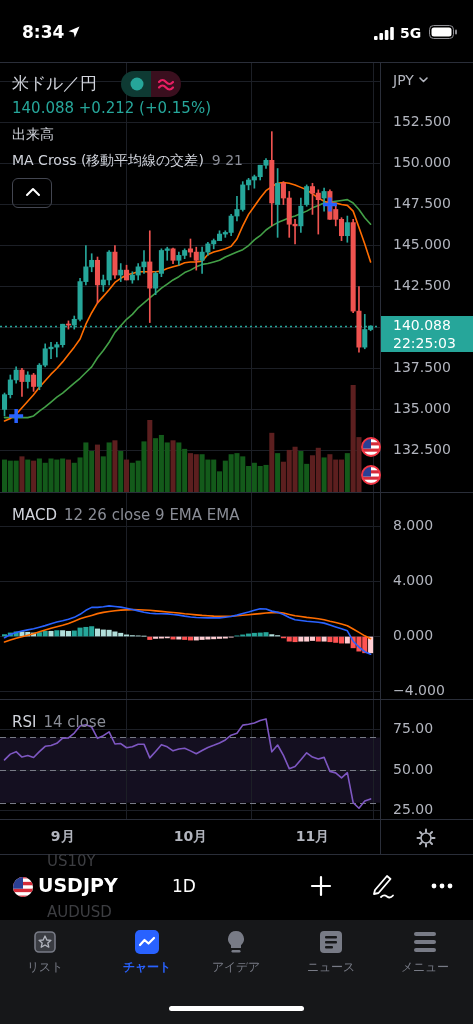 The width and height of the screenshot is (473, 1024). What do you see at coordinates (184, 886) in the screenshot?
I see `text: 1D` at bounding box center [184, 886].